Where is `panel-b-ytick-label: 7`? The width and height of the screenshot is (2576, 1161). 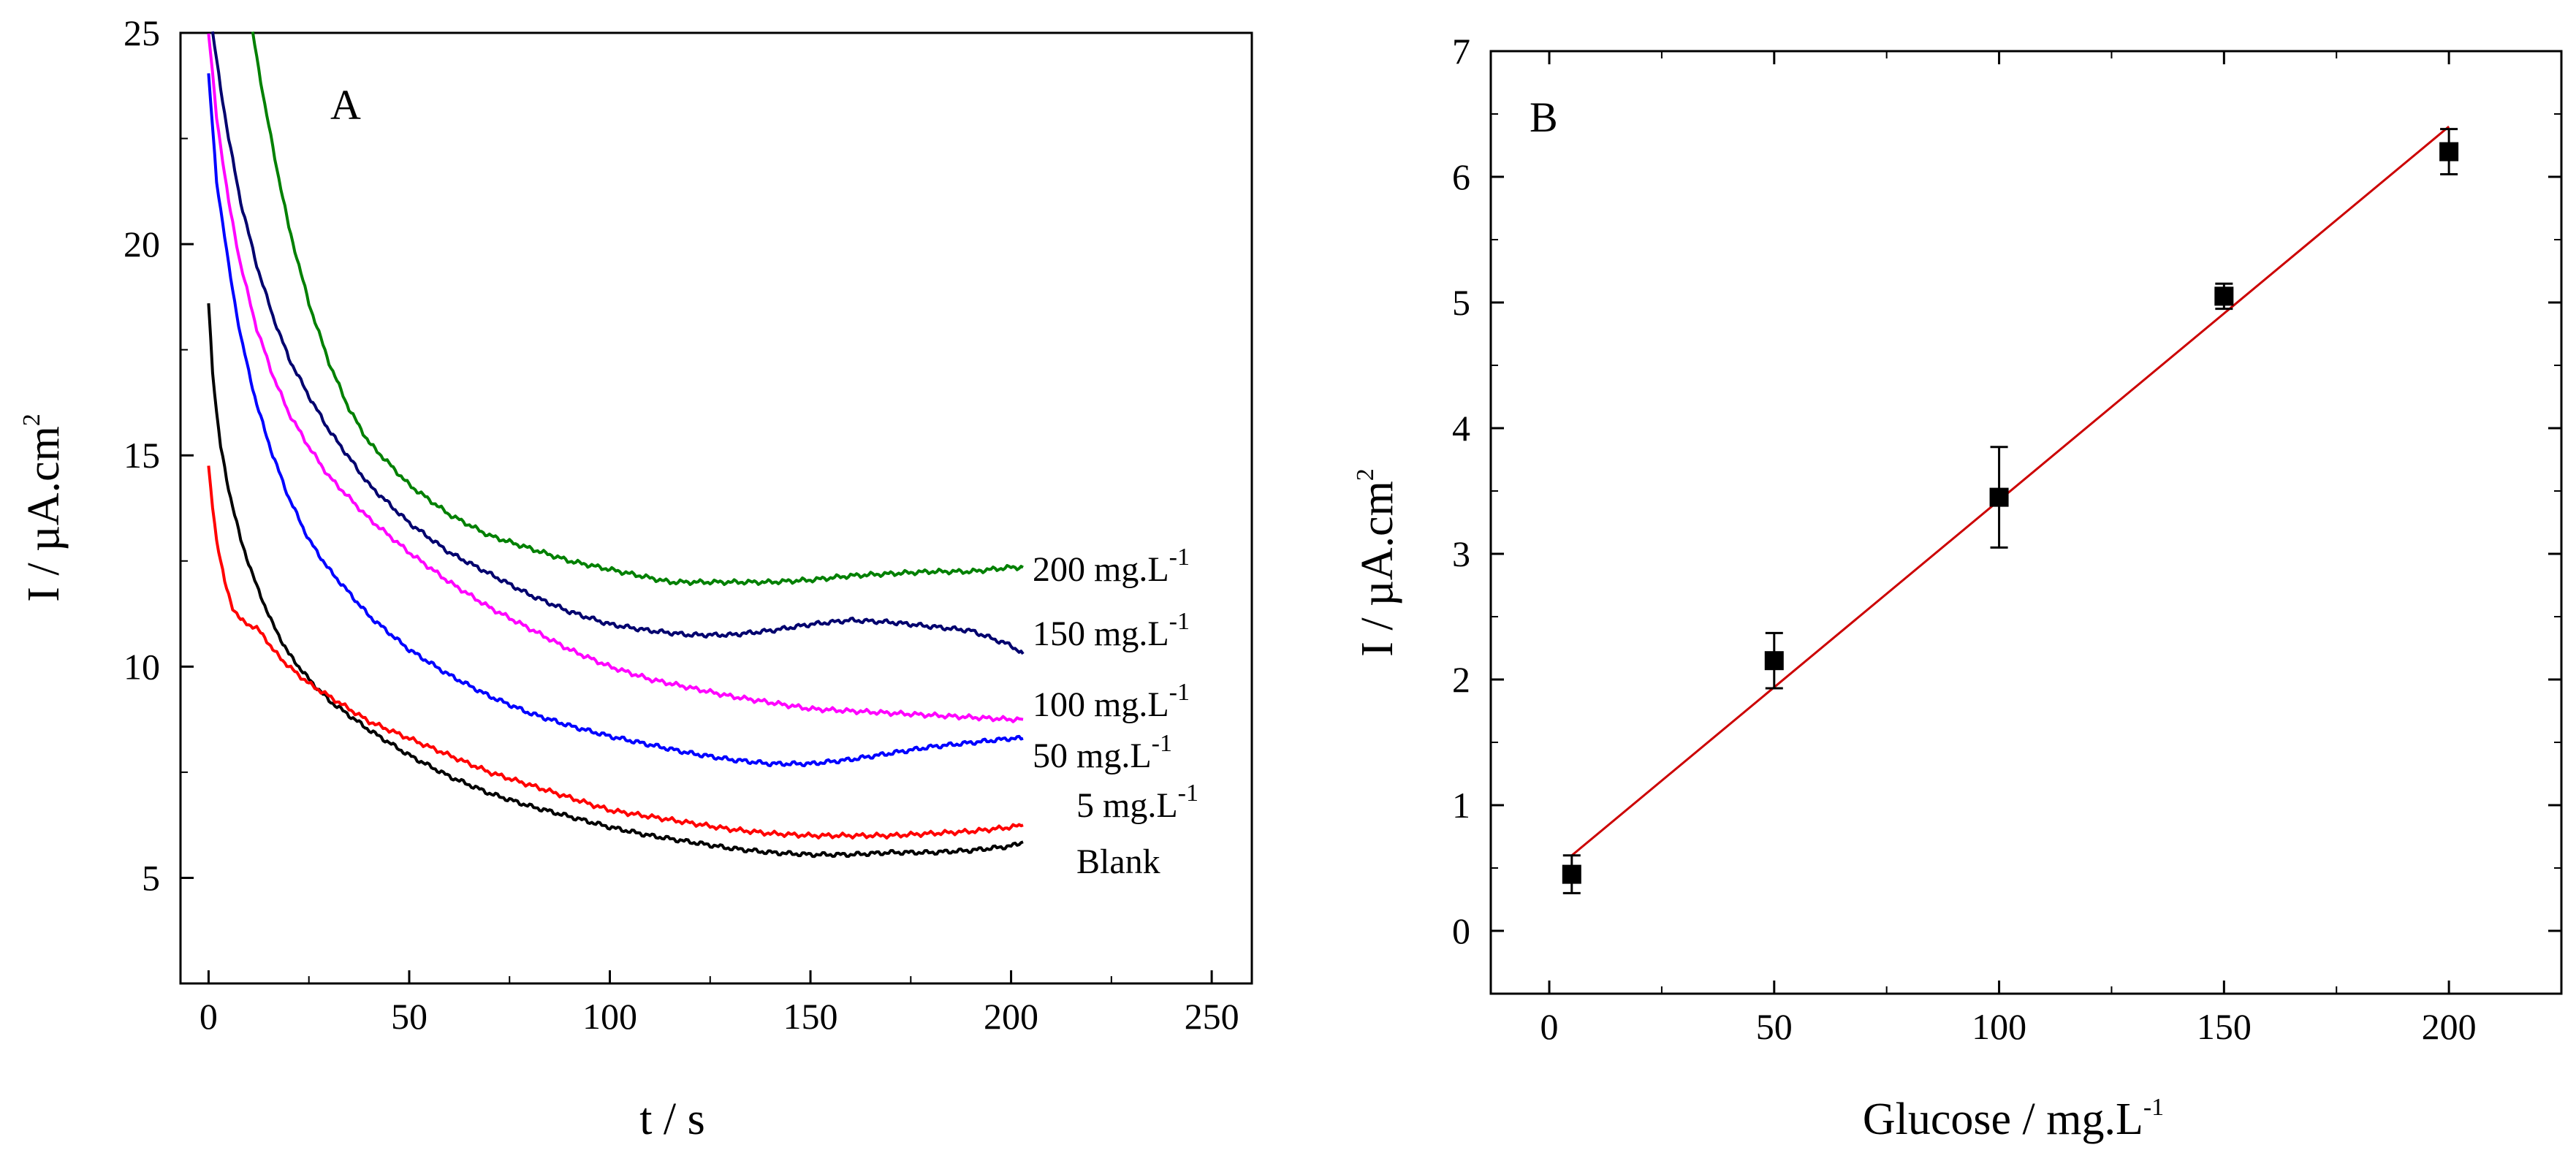
panel-b-ytick-label: 7 is located at coordinates (1461, 51).